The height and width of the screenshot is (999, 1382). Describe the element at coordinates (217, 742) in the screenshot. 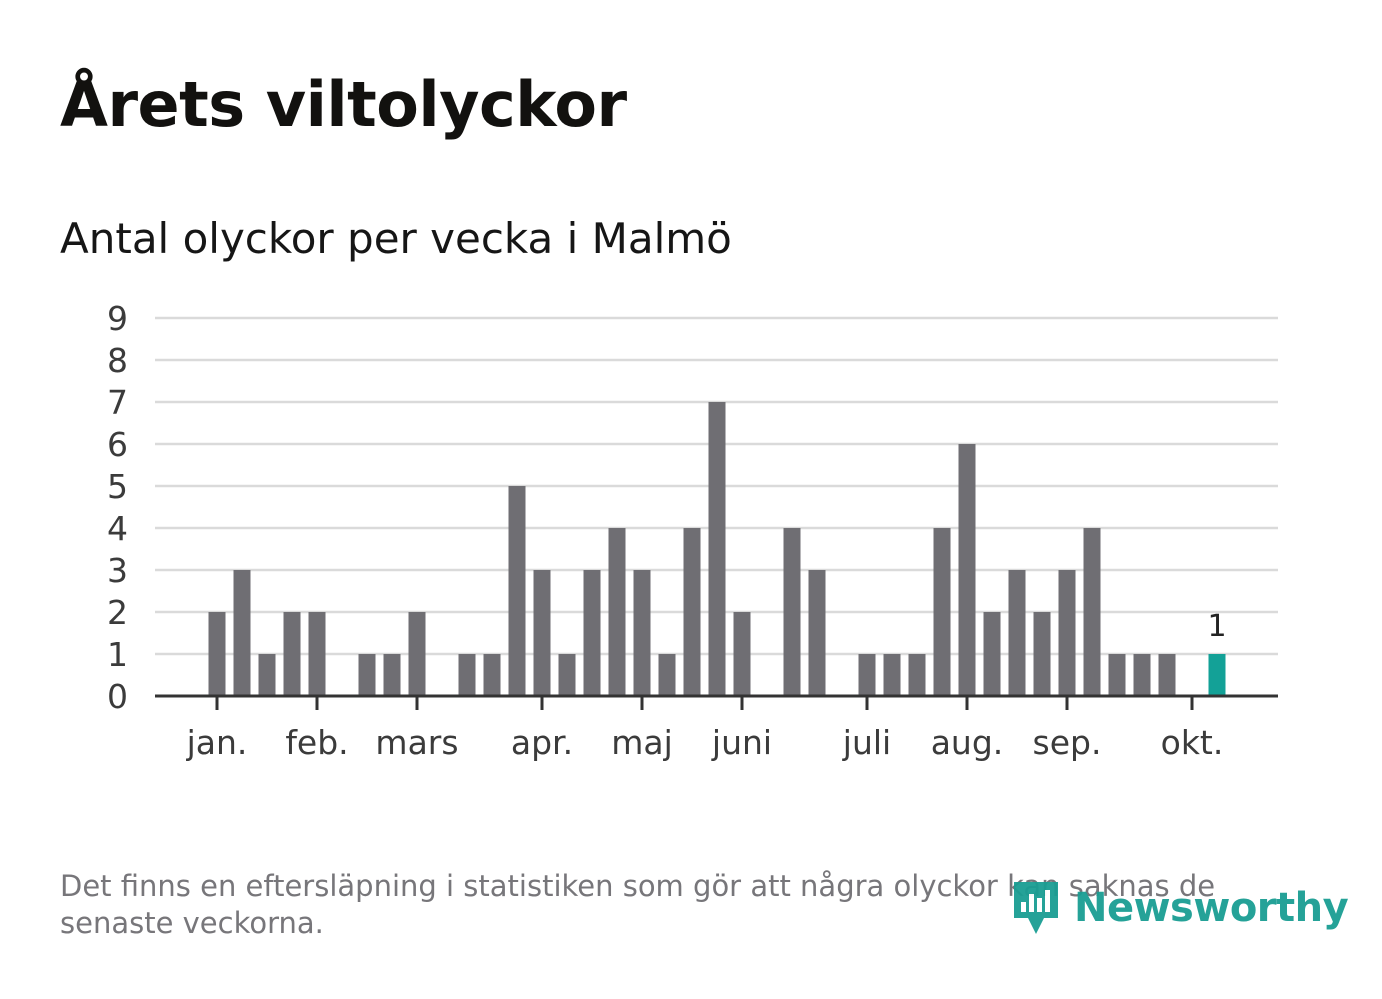

I see `x-tick-label: jan.` at that location.